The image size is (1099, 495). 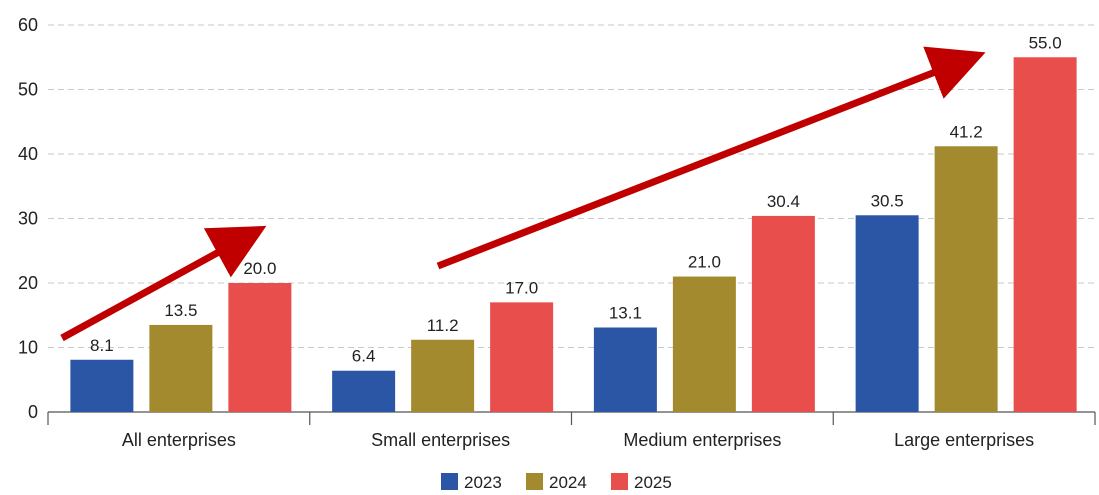 I want to click on legend-label-2023: 2023, so click(x=483, y=482).